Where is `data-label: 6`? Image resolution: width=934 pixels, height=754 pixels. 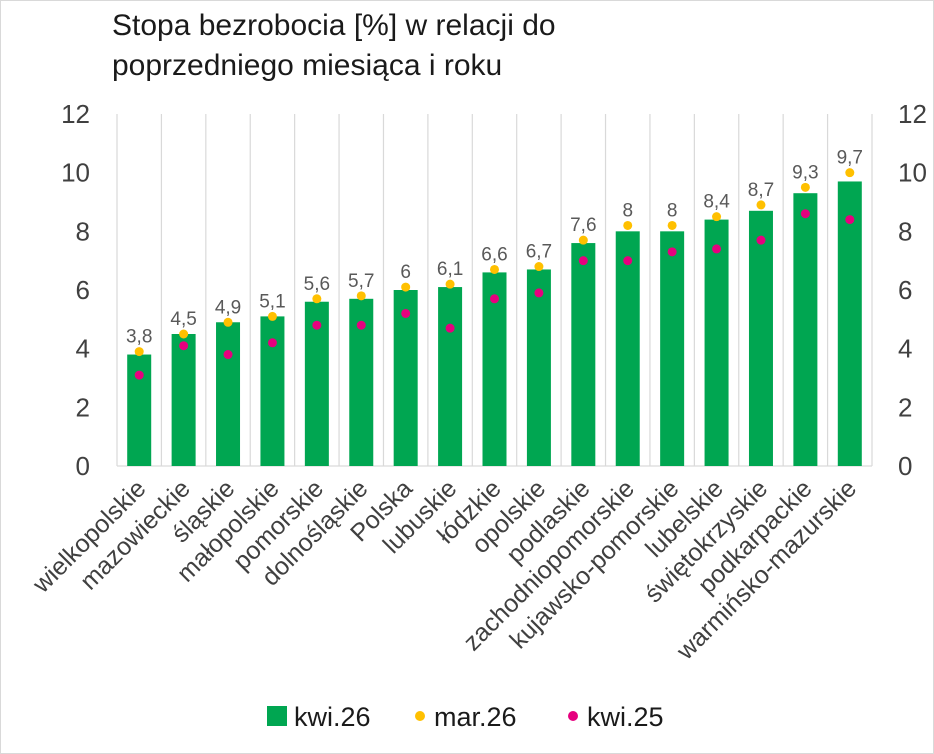 data-label: 6 is located at coordinates (405, 272).